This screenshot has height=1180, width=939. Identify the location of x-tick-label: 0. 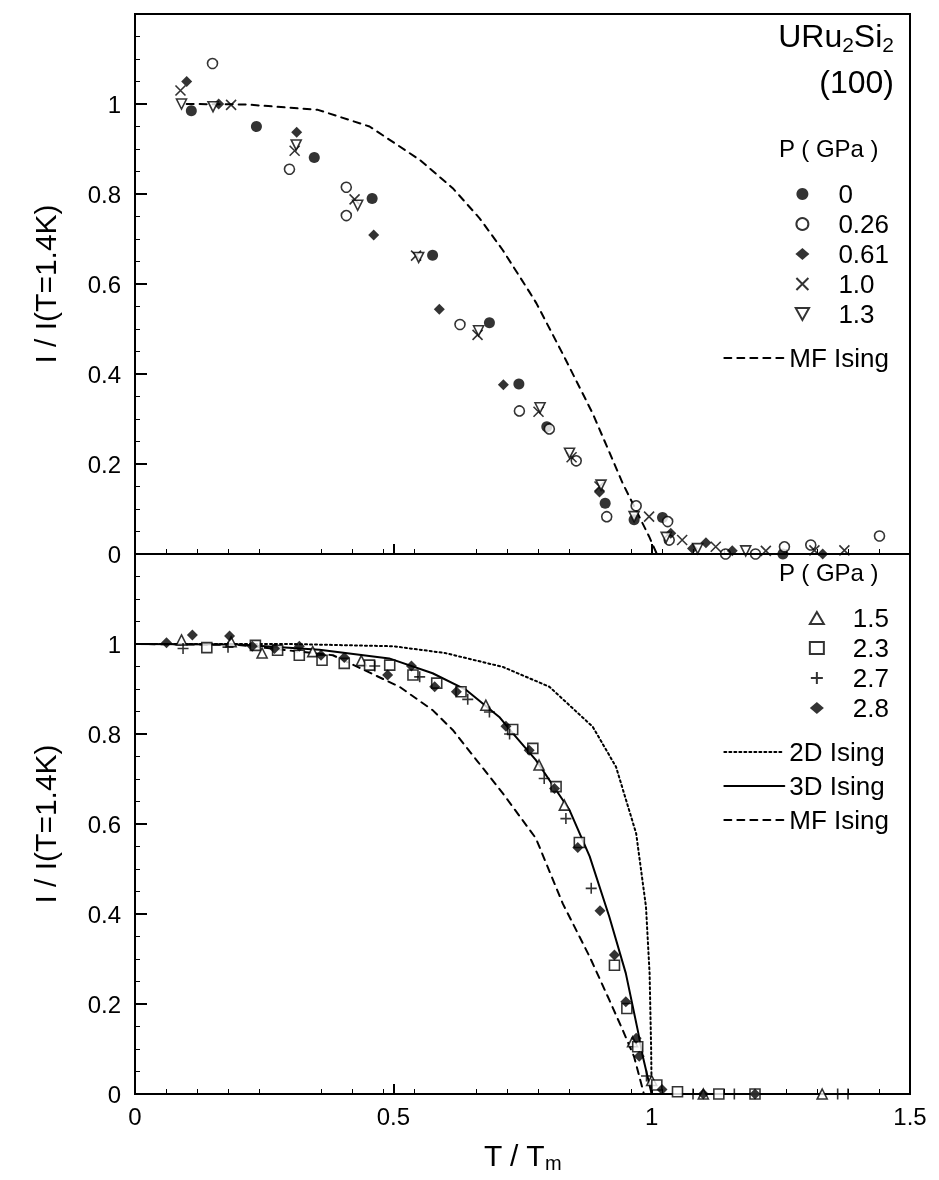
(135, 1116).